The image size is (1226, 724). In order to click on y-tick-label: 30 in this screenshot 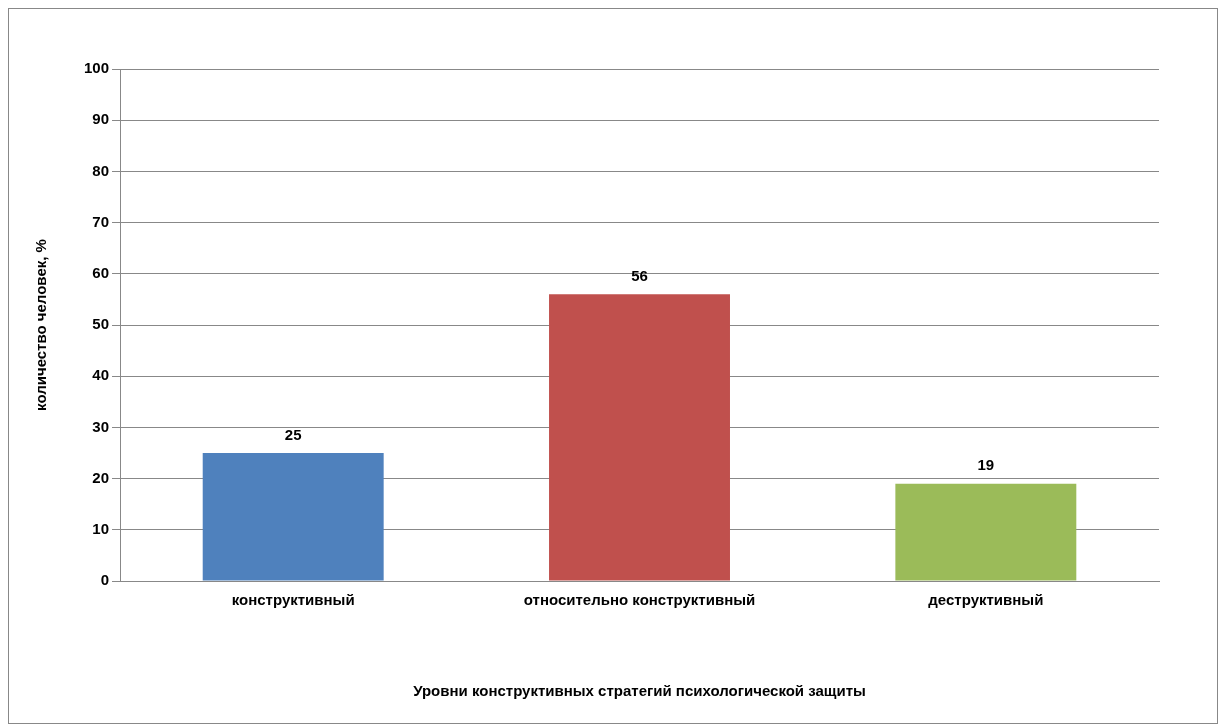, I will do `click(101, 426)`.